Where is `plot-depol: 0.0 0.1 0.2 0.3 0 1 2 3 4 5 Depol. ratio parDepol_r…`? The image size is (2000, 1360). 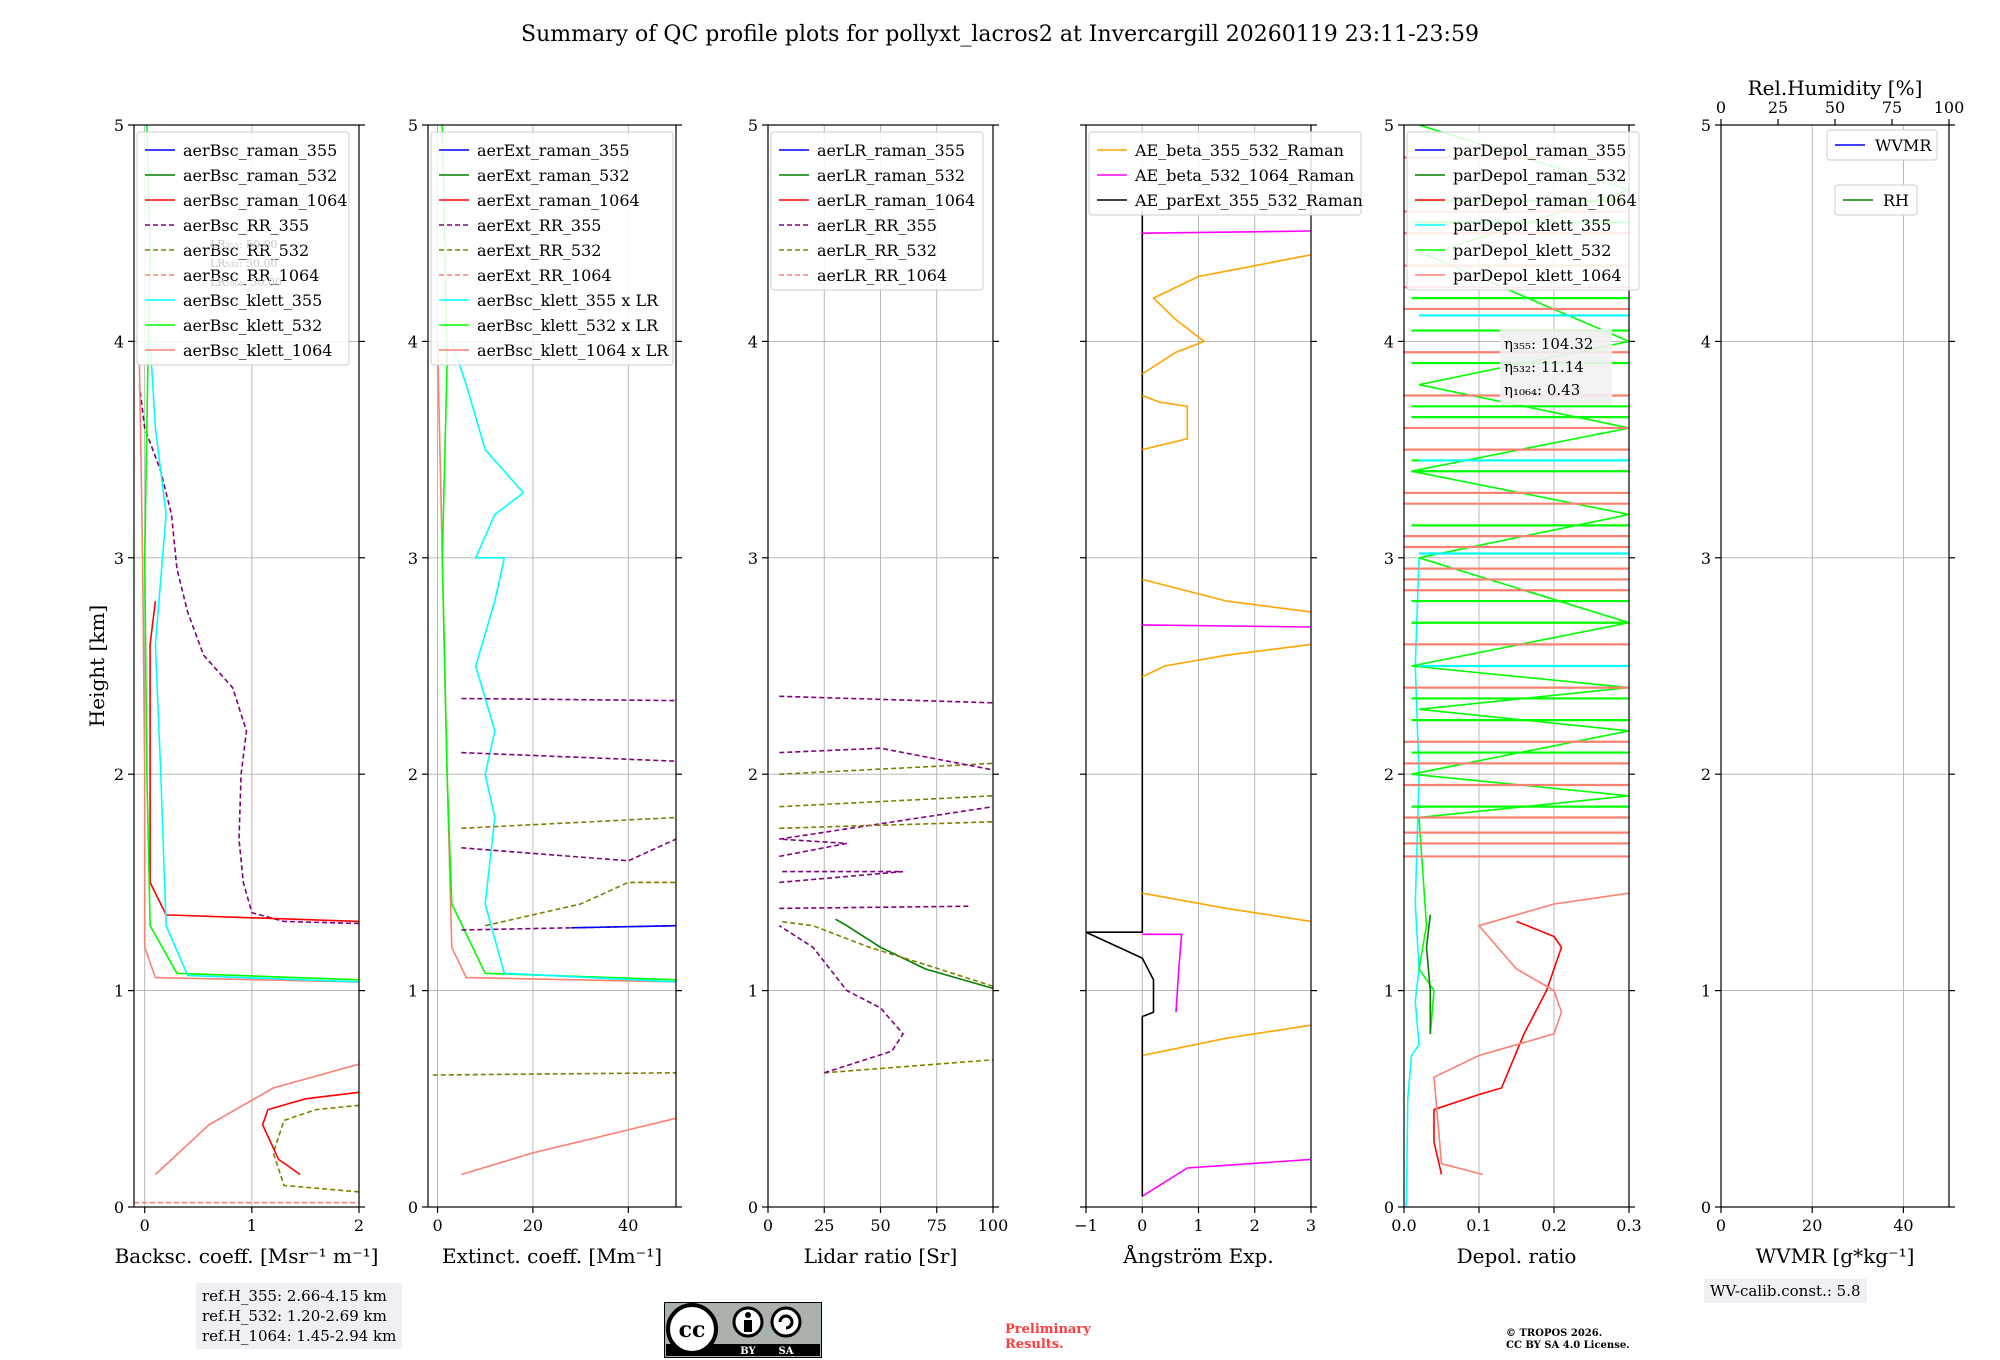
plot-depol: 0.0 0.1 0.2 0.3 0 1 2 3 4 5 Depol. ratio parDepol_r… is located at coordinates (1513, 692).